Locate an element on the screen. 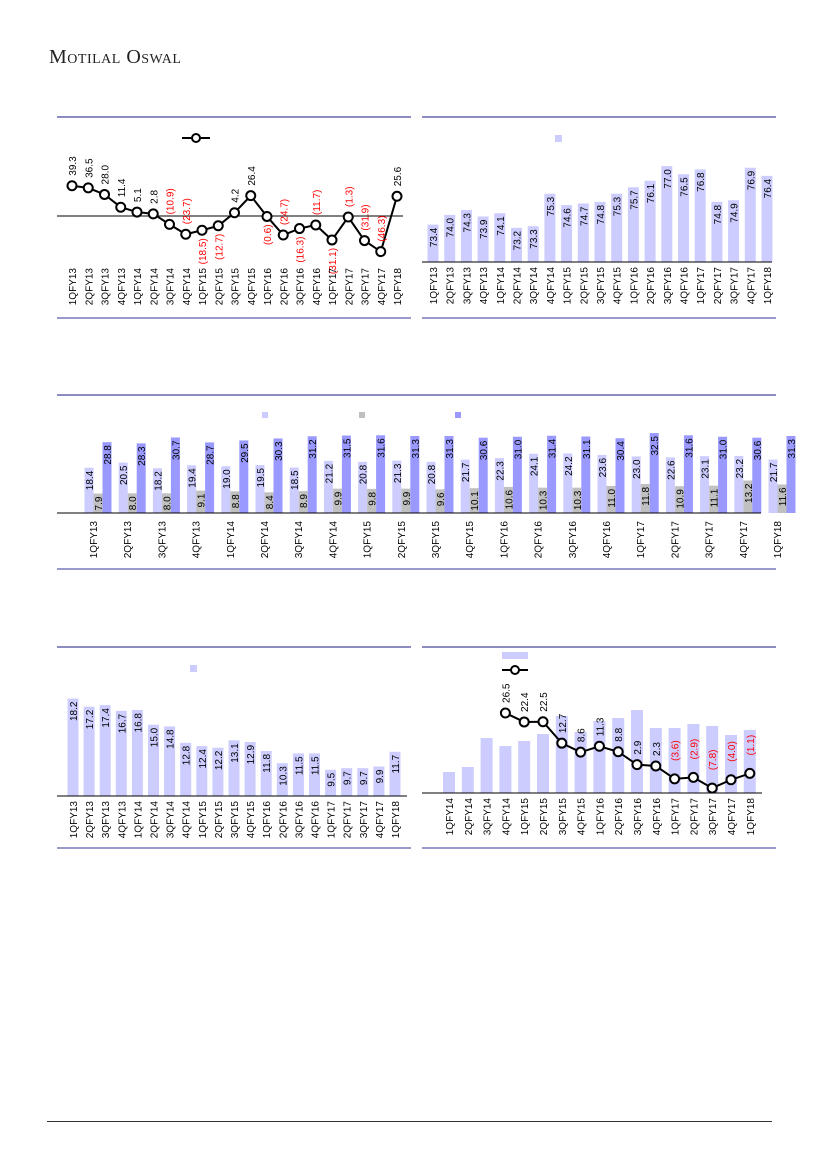 This screenshot has height=1169, width=827. data-label: (4.0) is located at coordinates (732, 751).